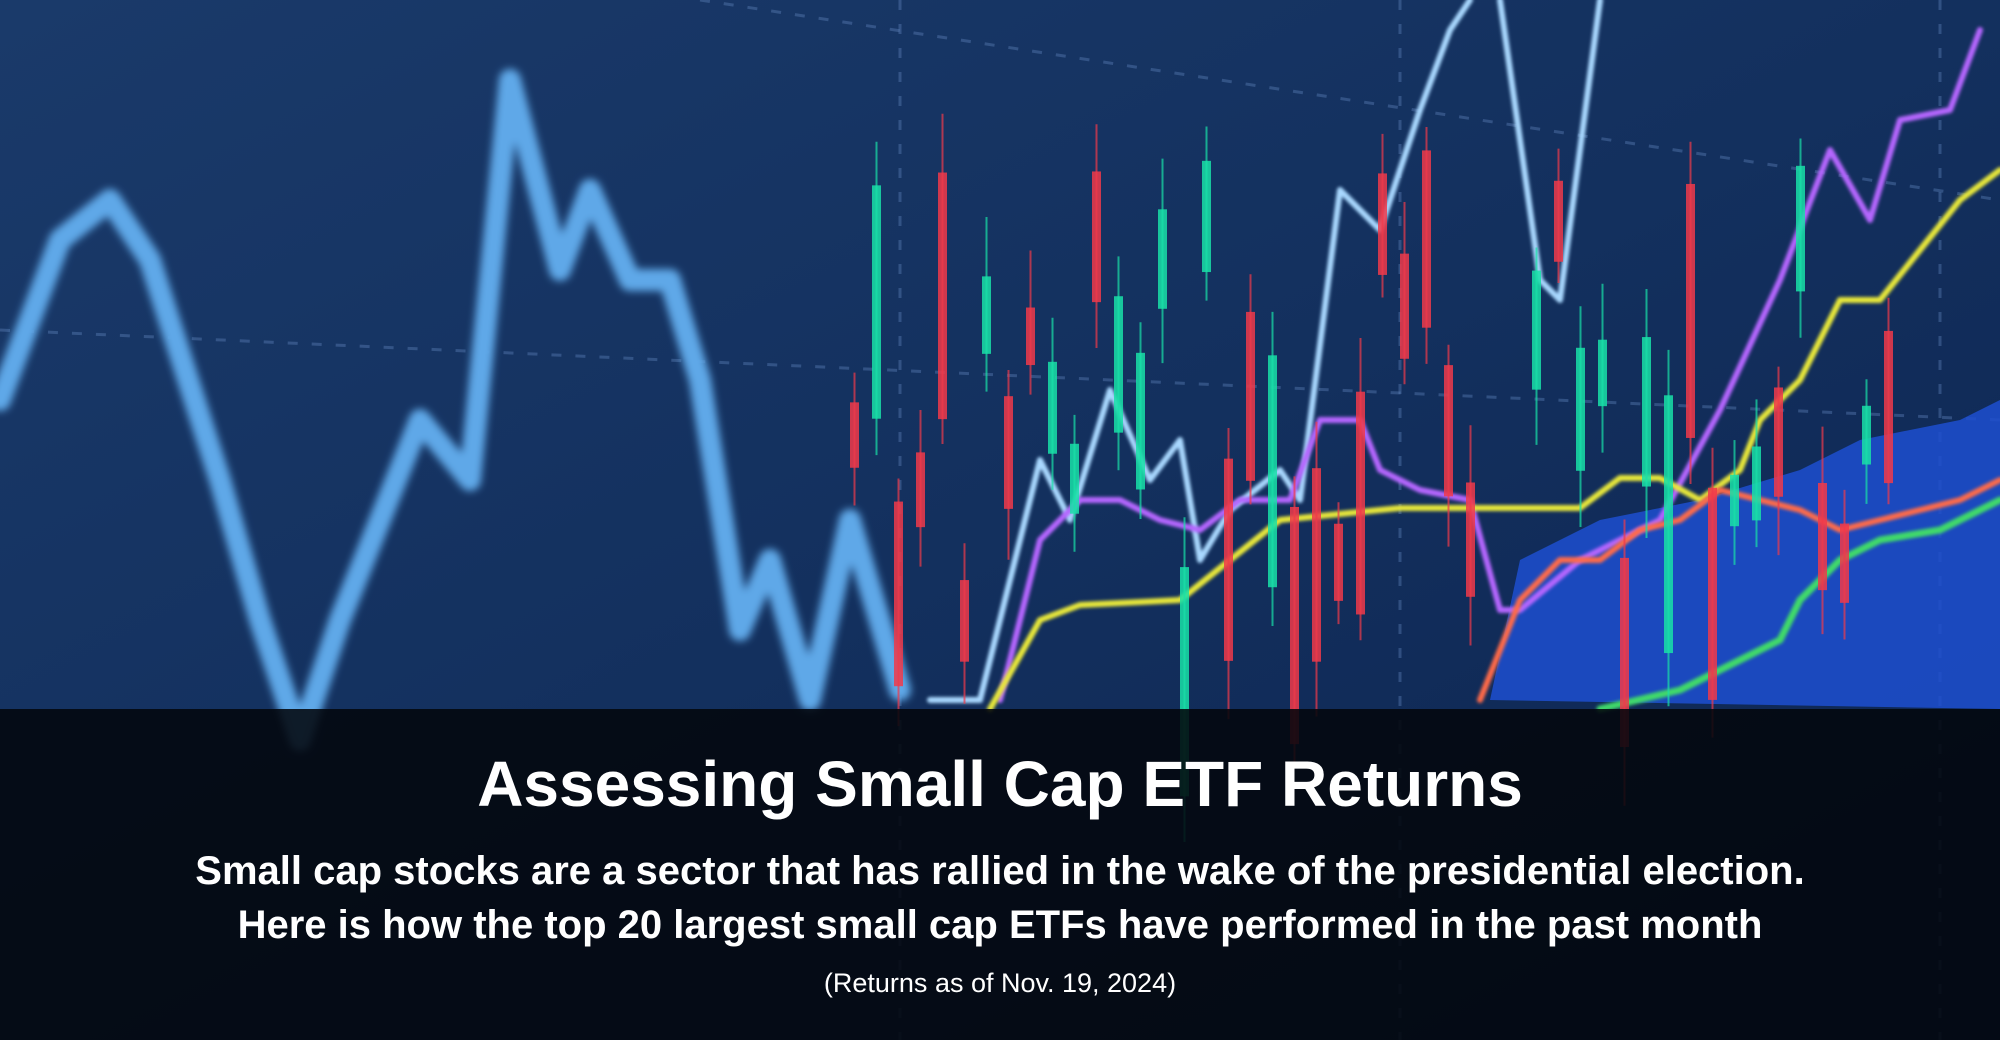  Describe the element at coordinates (1000, 784) in the screenshot. I see `title: Assessing Small Cap ETF Returns` at that location.